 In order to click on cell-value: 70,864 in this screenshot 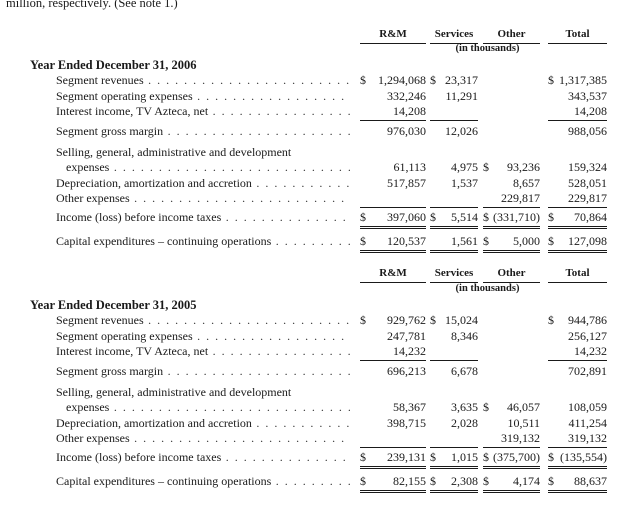, I will do `click(590, 217)`.